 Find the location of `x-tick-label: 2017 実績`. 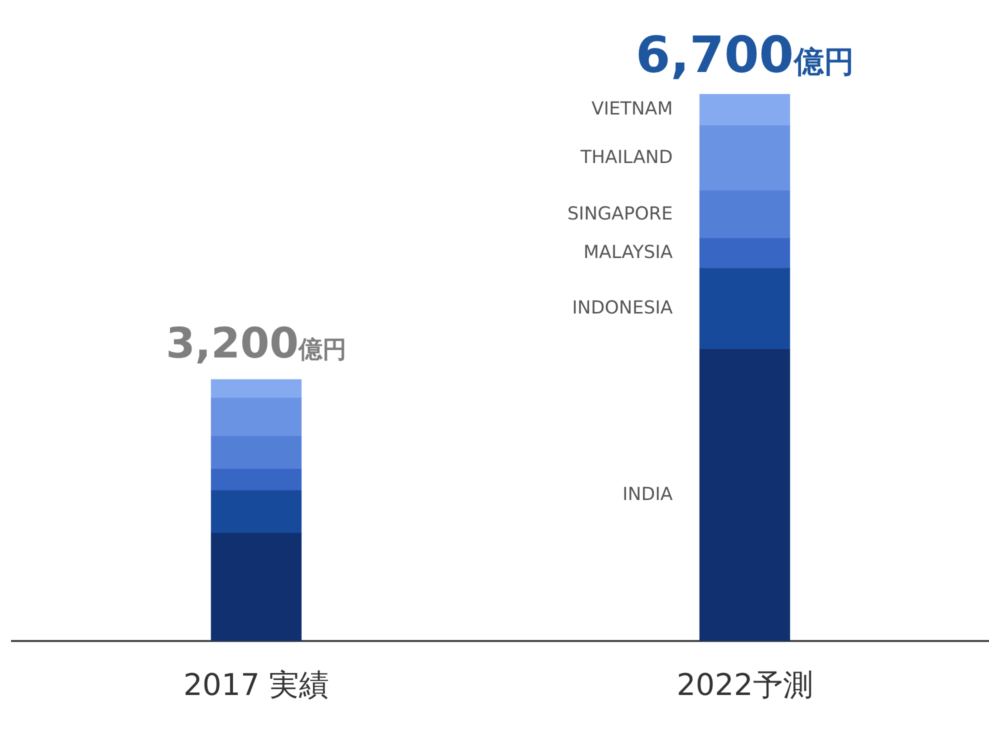

x-tick-label: 2017 実績 is located at coordinates (256, 685).